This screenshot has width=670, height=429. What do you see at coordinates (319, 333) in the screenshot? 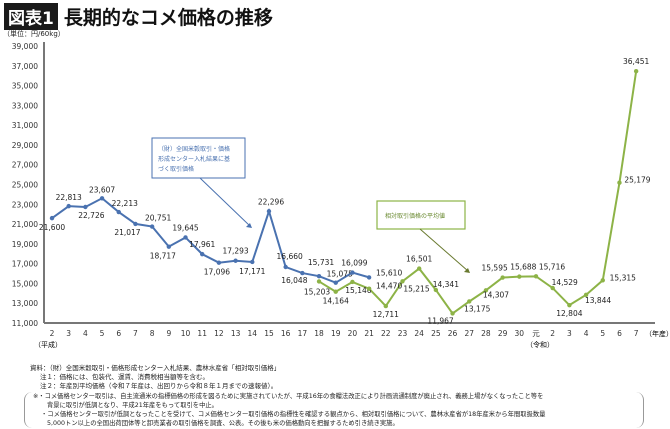
I see `x-tick-label: 18` at bounding box center [319, 333].